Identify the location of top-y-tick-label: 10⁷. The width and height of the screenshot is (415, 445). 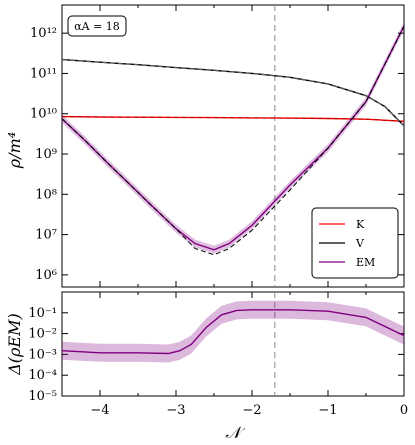
(46, 235).